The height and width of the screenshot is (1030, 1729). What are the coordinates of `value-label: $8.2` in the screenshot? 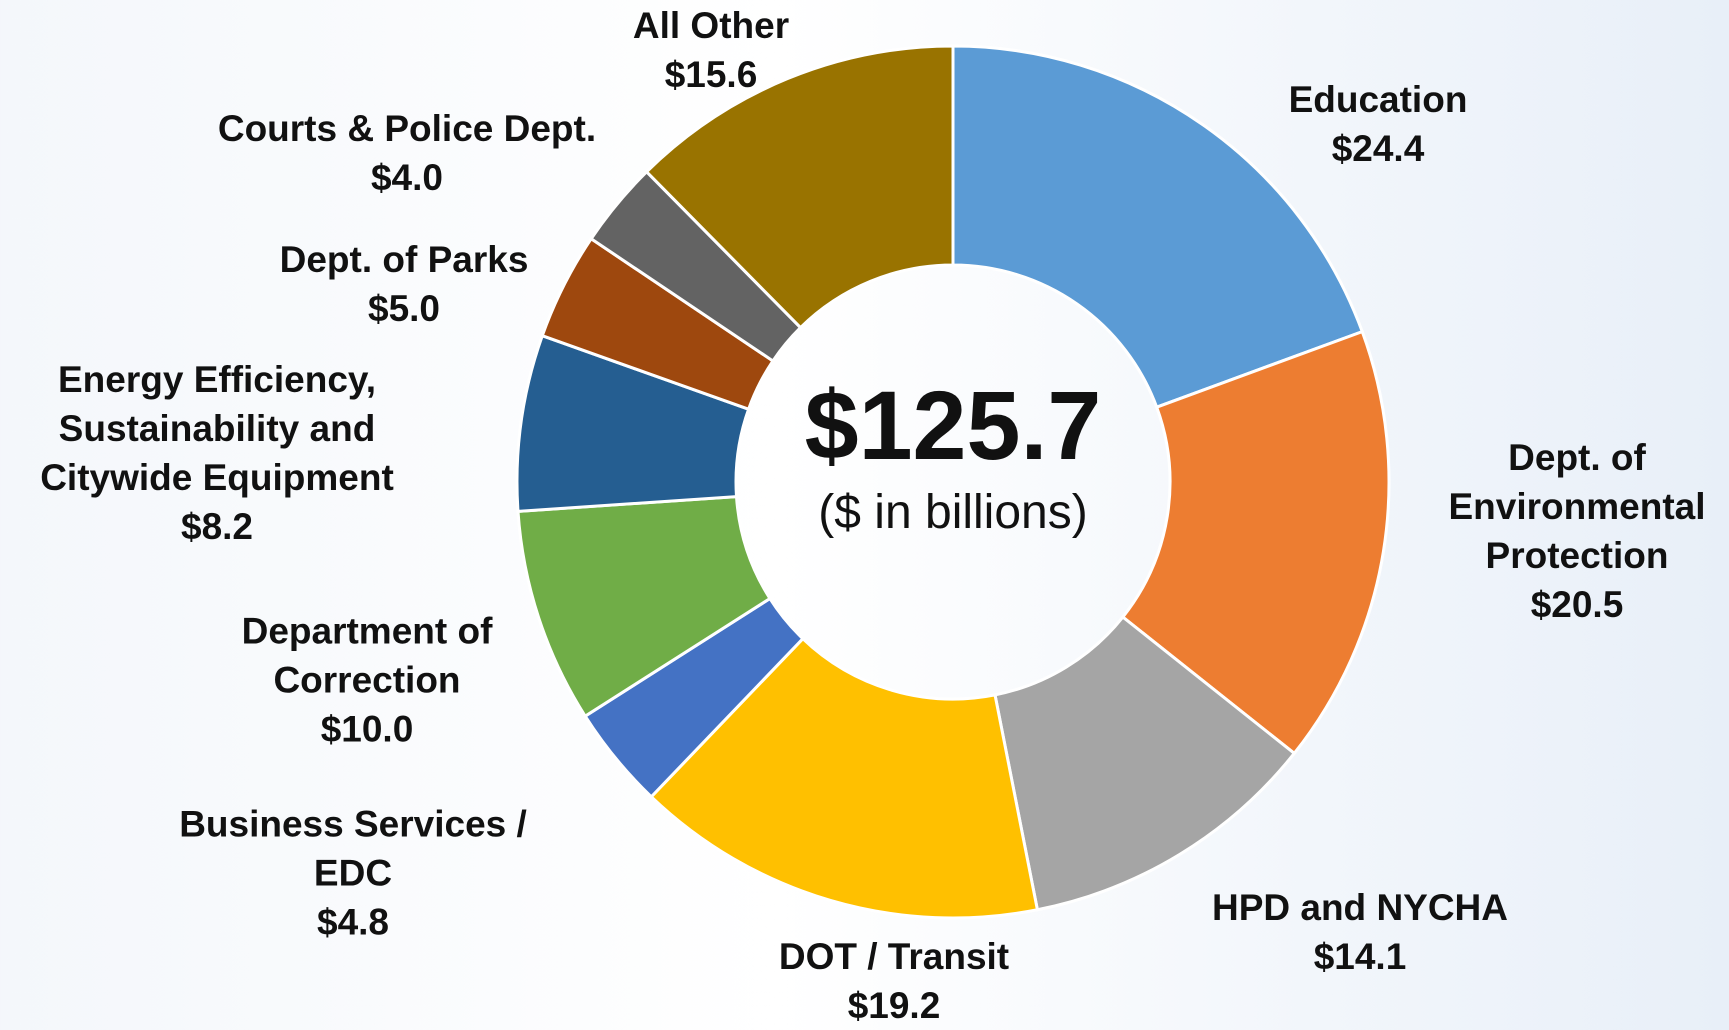 It's located at (217, 526).